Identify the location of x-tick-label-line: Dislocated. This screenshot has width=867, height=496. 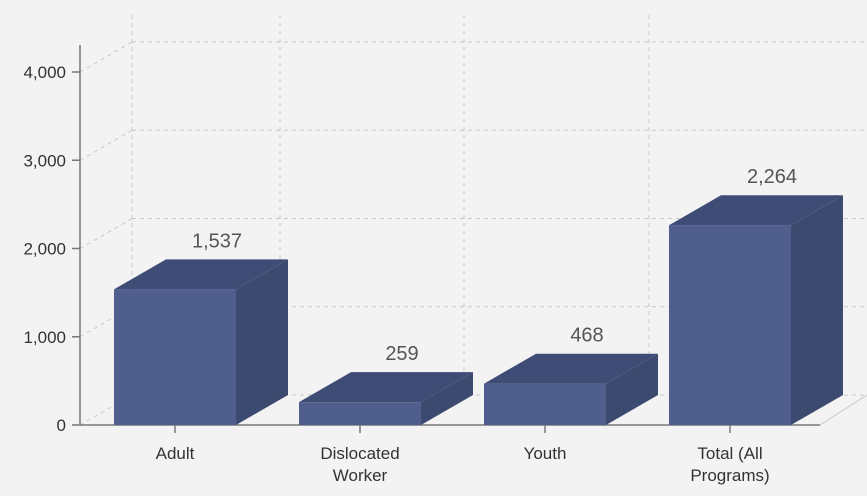
(359, 453).